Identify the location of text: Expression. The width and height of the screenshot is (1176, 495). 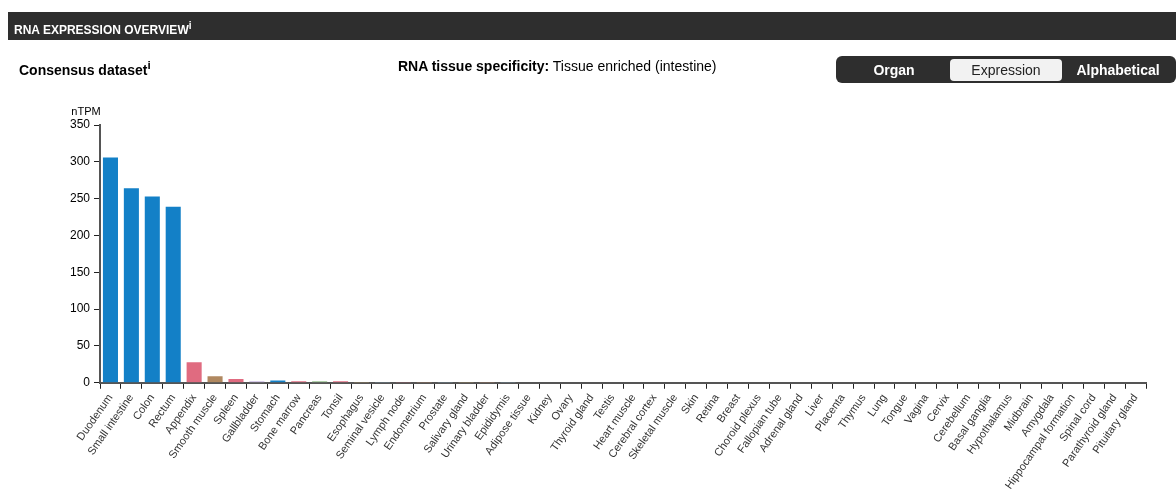
(1006, 69).